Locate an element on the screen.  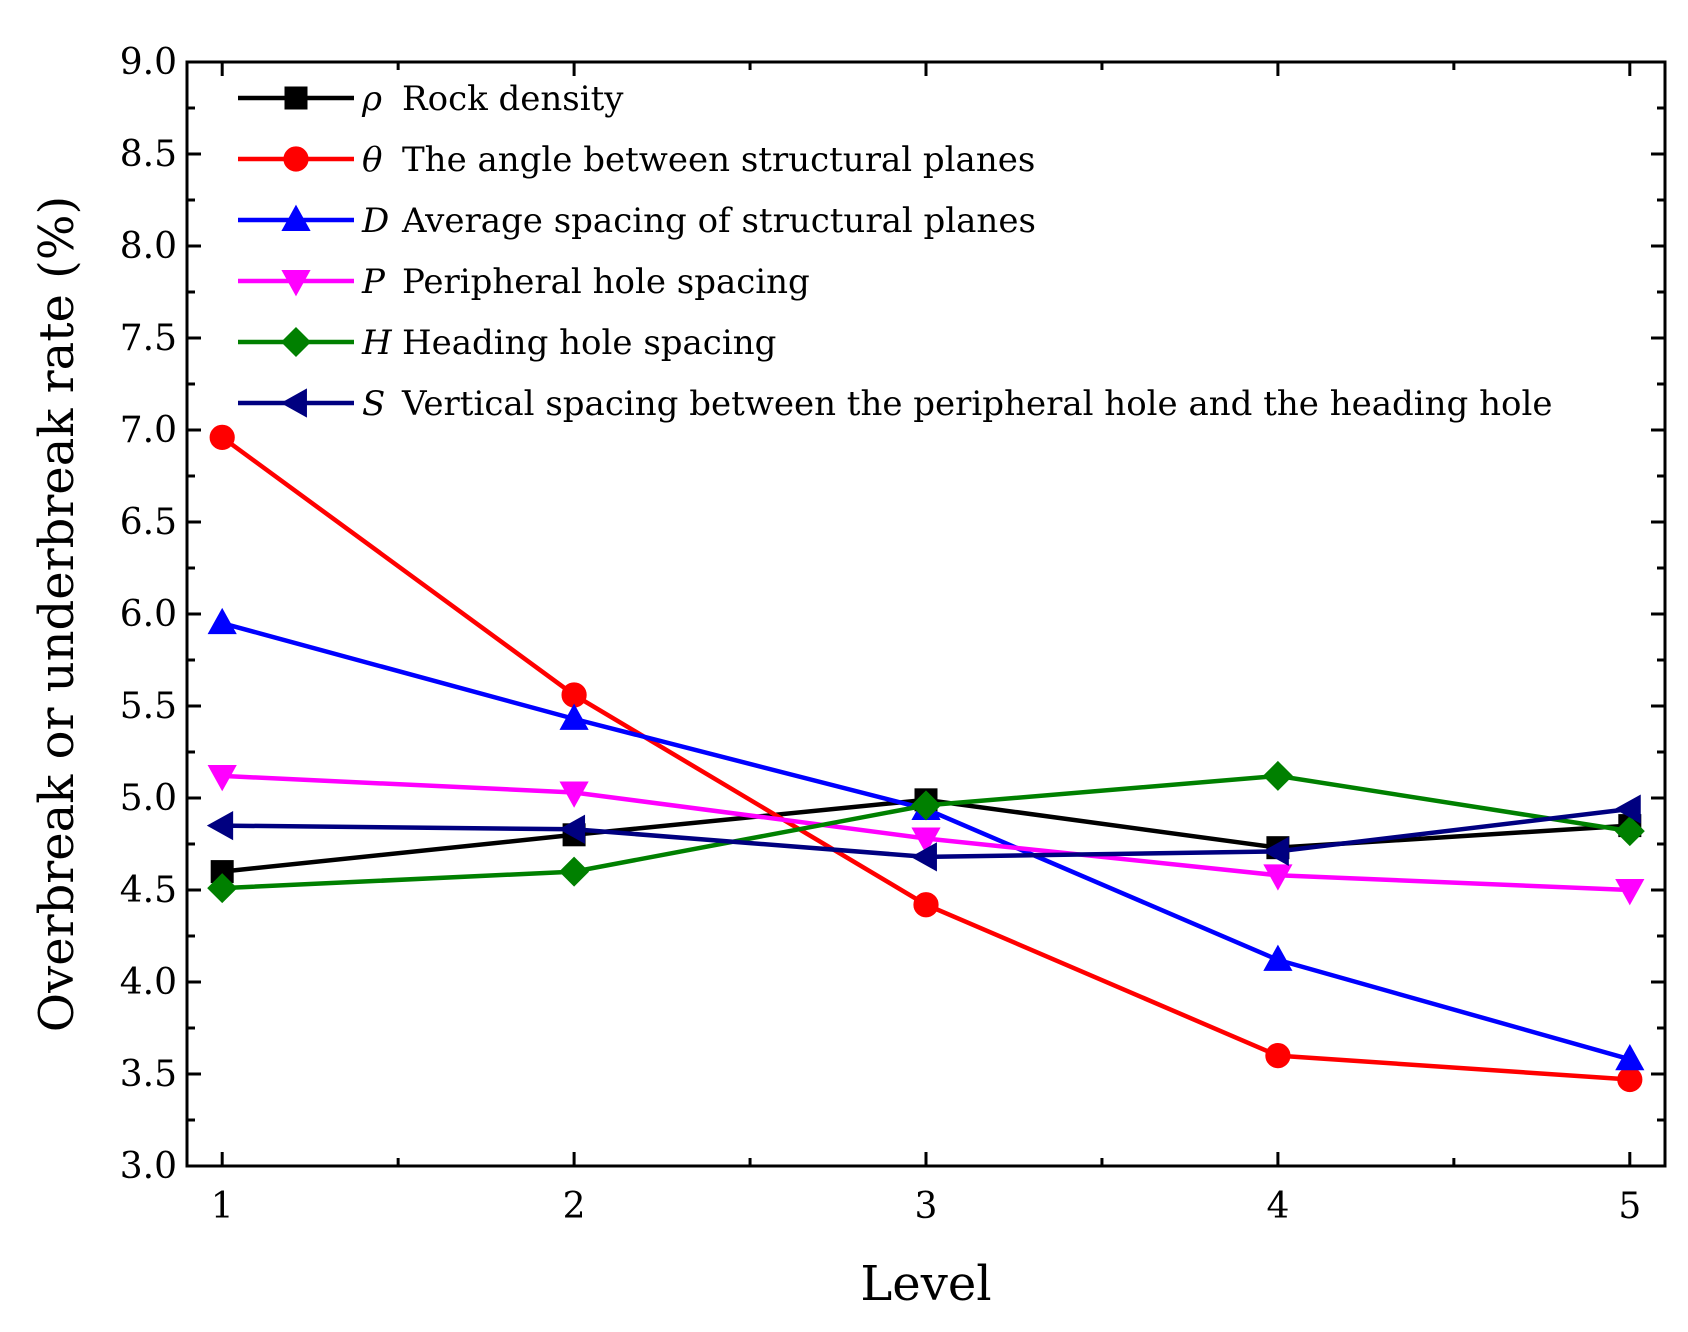
legend-symbol: ρ is located at coordinates (371, 99).